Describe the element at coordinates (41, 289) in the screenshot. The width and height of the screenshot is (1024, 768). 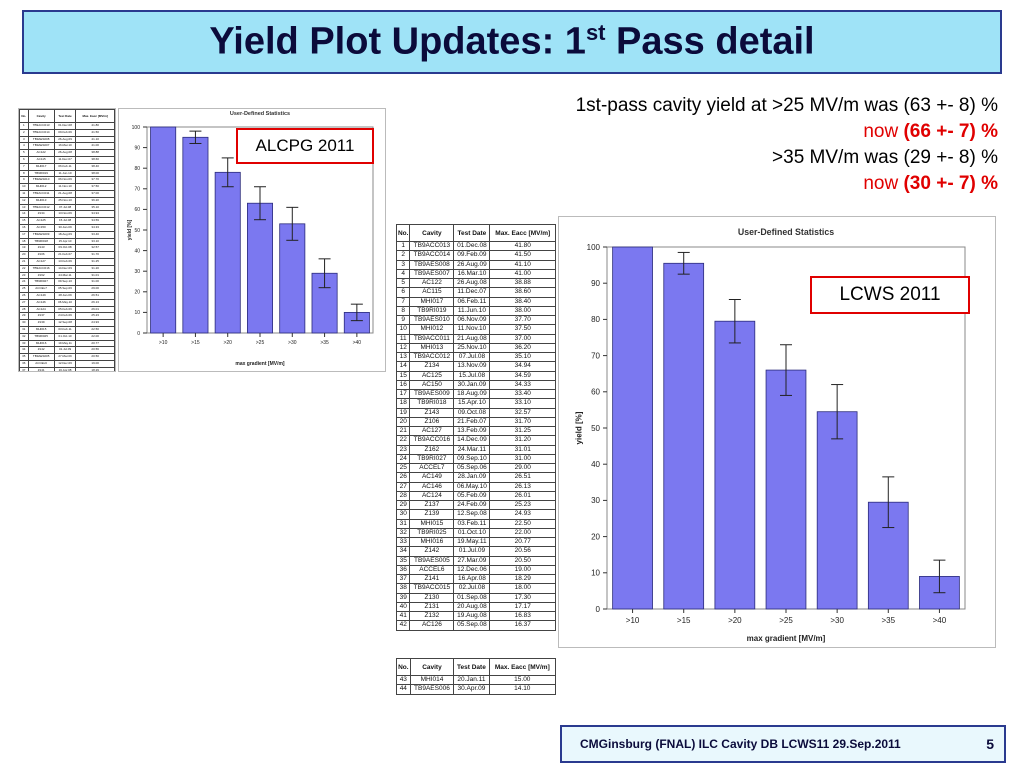
I see `table-cell: ACCEL7` at that location.